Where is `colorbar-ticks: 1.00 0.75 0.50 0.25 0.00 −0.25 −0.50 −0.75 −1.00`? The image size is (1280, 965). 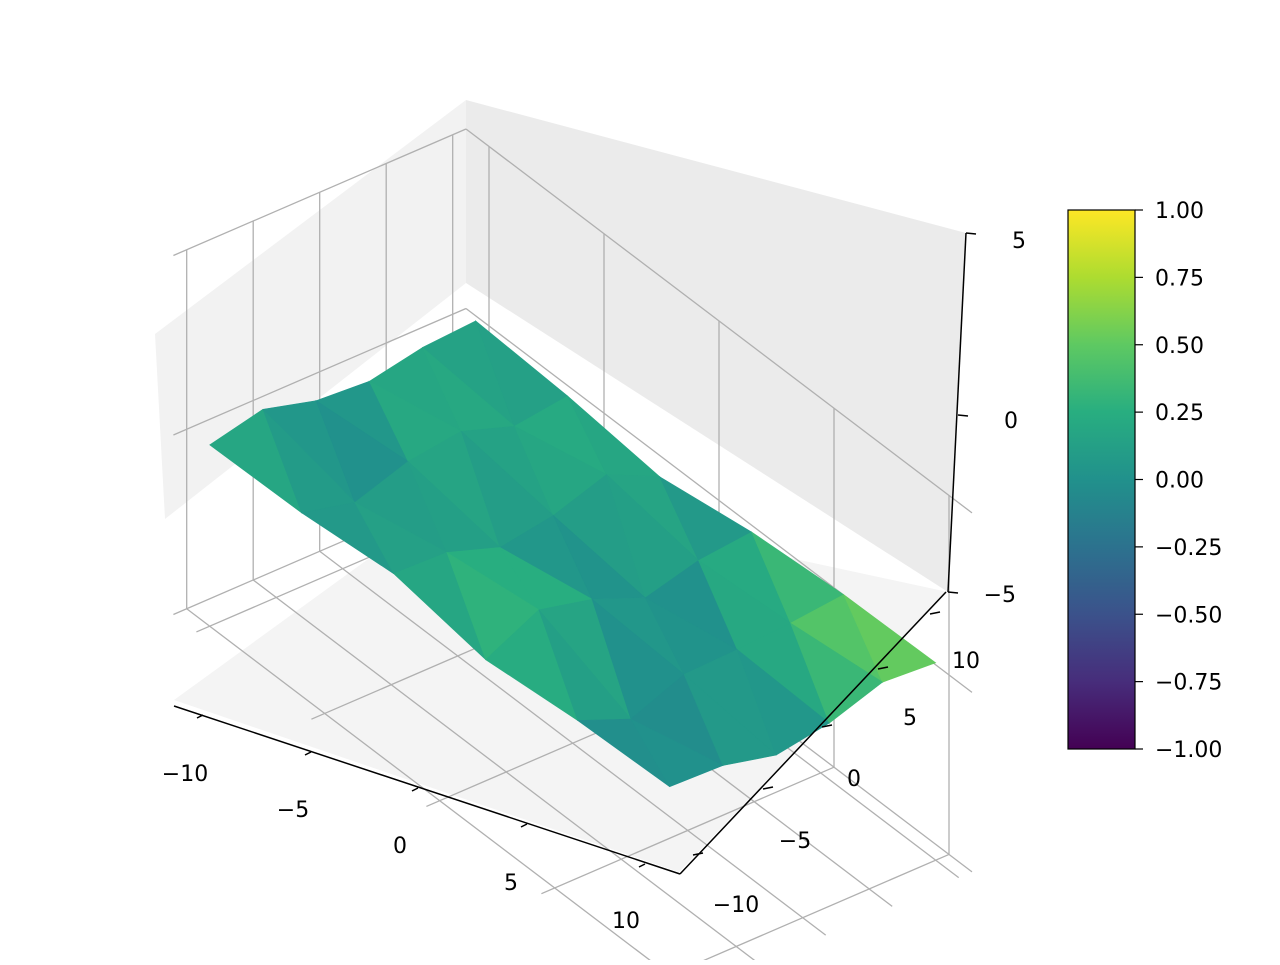
colorbar-ticks: 1.00 0.75 0.50 0.25 0.00 −0.25 −0.50 −0.75 −1.00 is located at coordinates (1178, 481).